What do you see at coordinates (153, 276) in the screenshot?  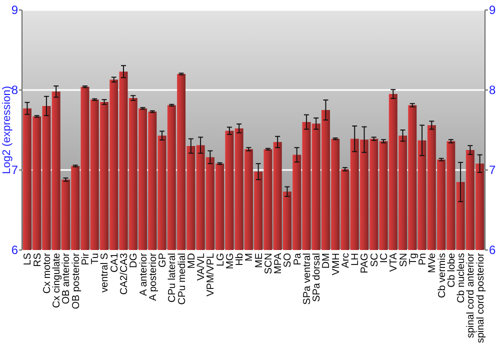 I see `x-tick-label: A posterior` at bounding box center [153, 276].